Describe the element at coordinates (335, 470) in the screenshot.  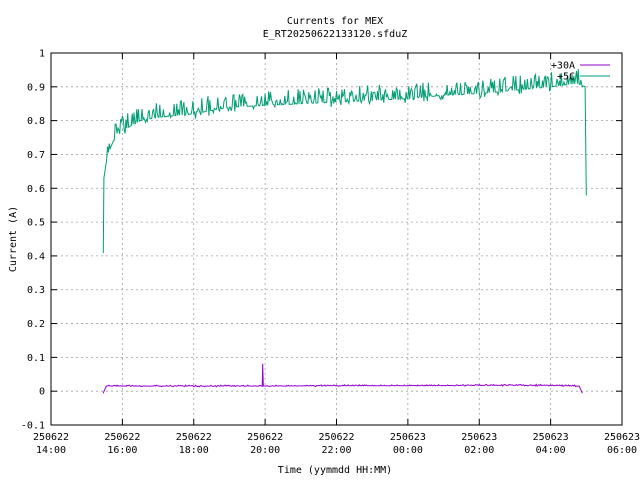
I see `x-axis-label: Time (yymmdd HH:MM)` at that location.